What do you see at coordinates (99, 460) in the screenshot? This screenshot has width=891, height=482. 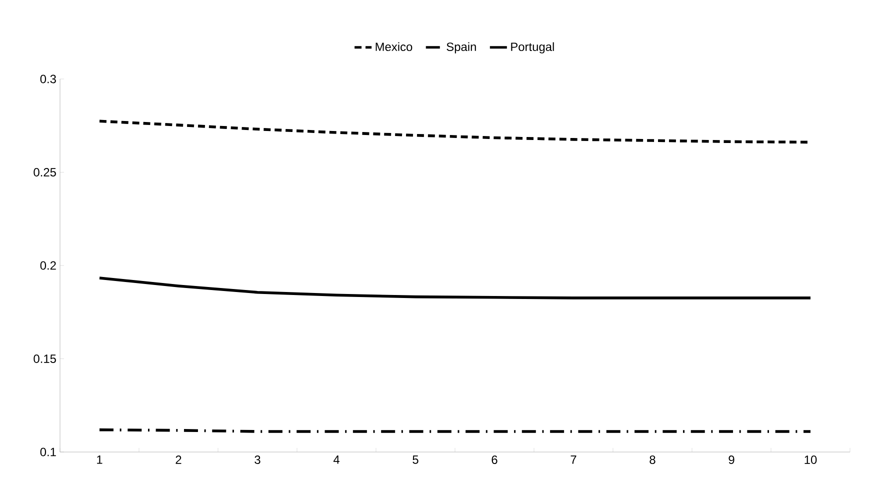 I see `x-tick-label: 1` at bounding box center [99, 460].